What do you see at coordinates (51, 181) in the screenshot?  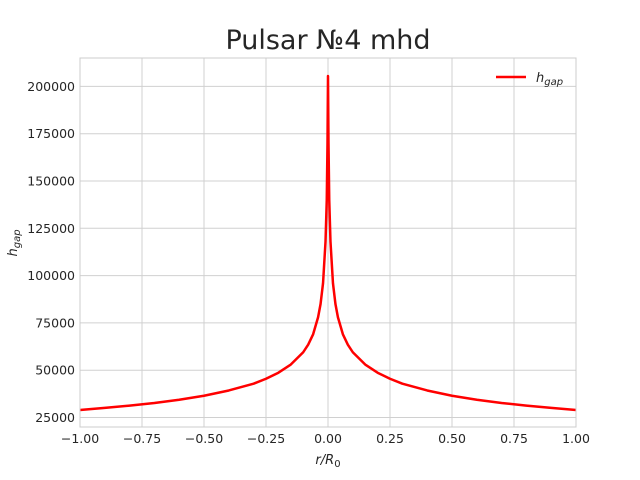 I see `y-tick-label: 150000` at bounding box center [51, 181].